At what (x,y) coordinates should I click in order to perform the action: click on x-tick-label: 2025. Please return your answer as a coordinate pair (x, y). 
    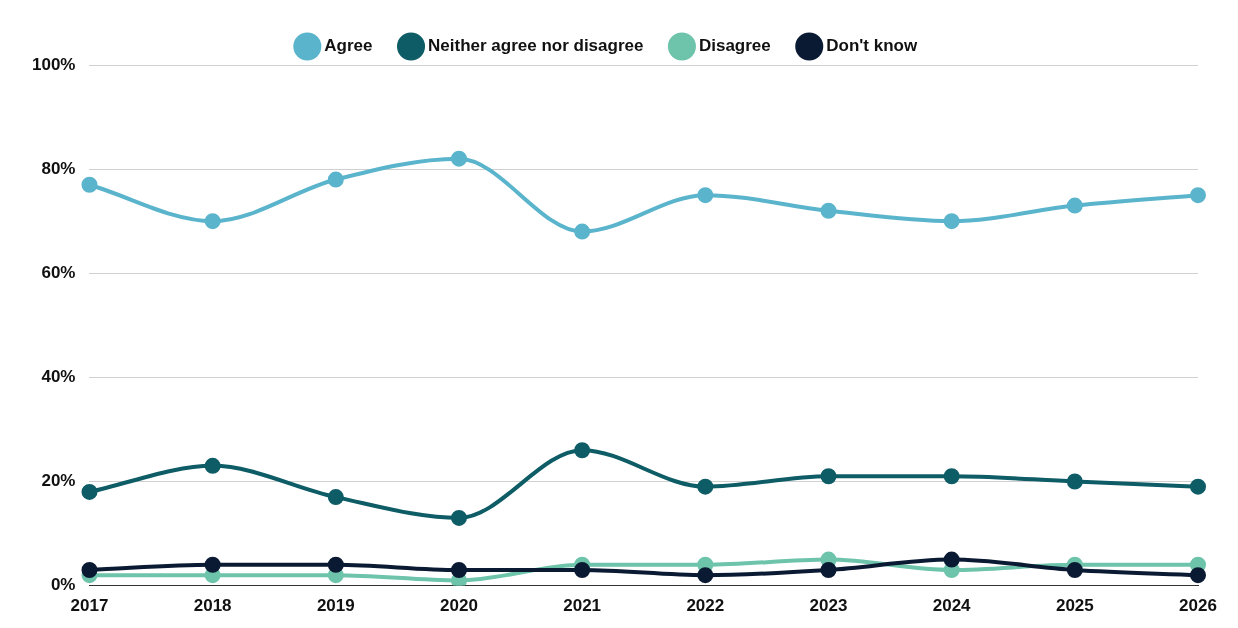
    Looking at the image, I should click on (1074, 606).